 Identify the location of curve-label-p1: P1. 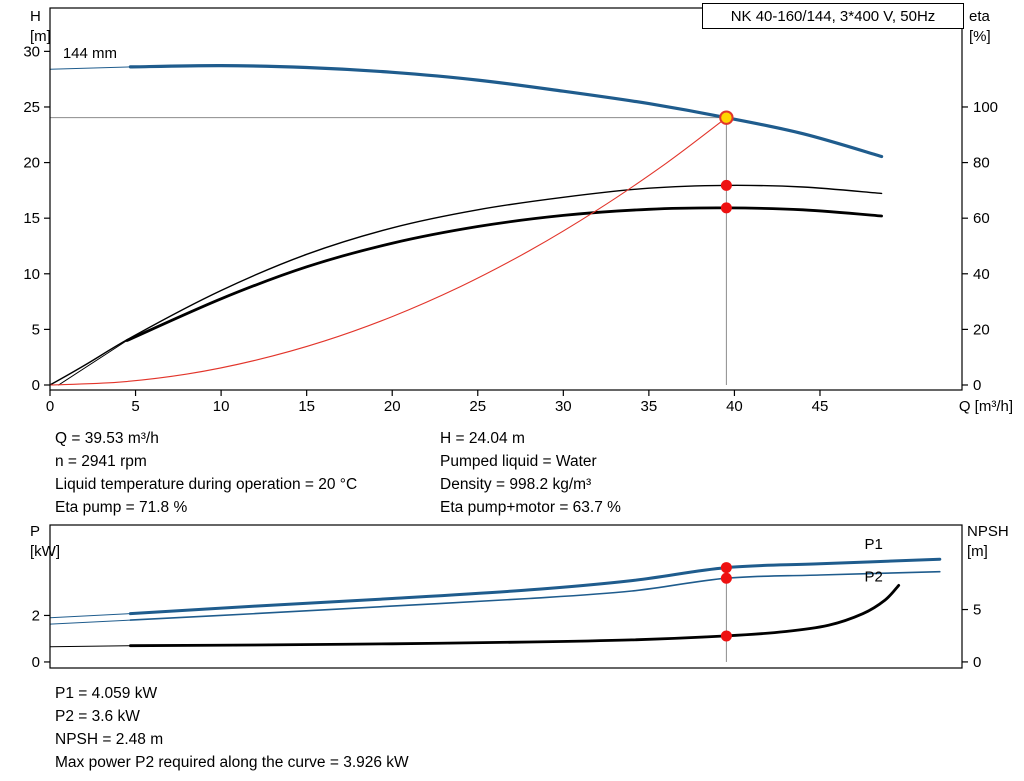
(873, 544).